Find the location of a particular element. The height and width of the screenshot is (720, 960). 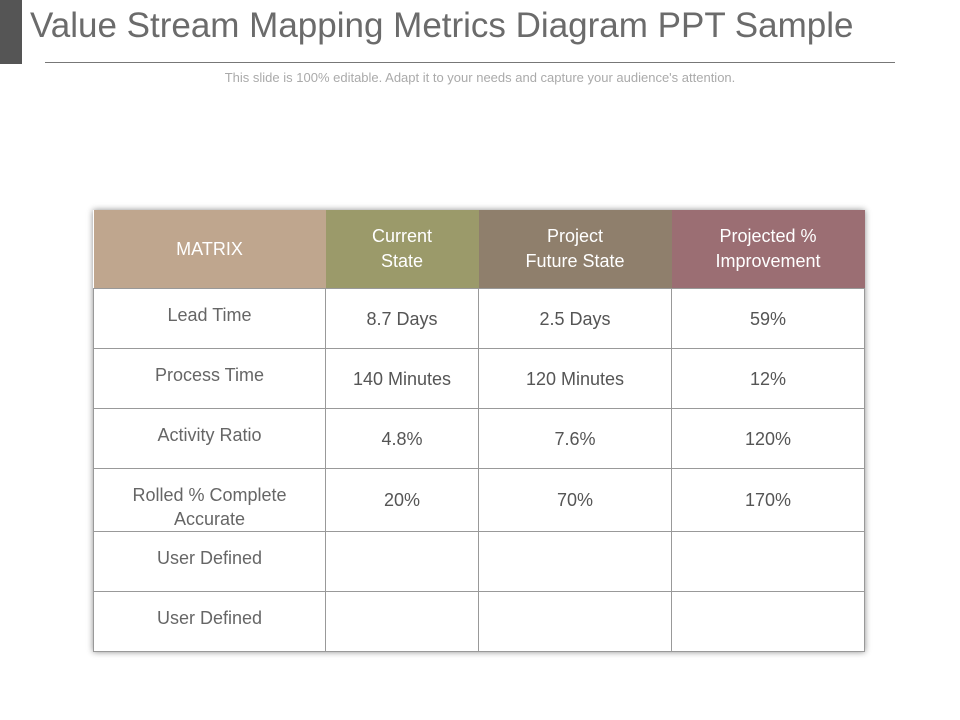

table-cell: 70% is located at coordinates (575, 500).